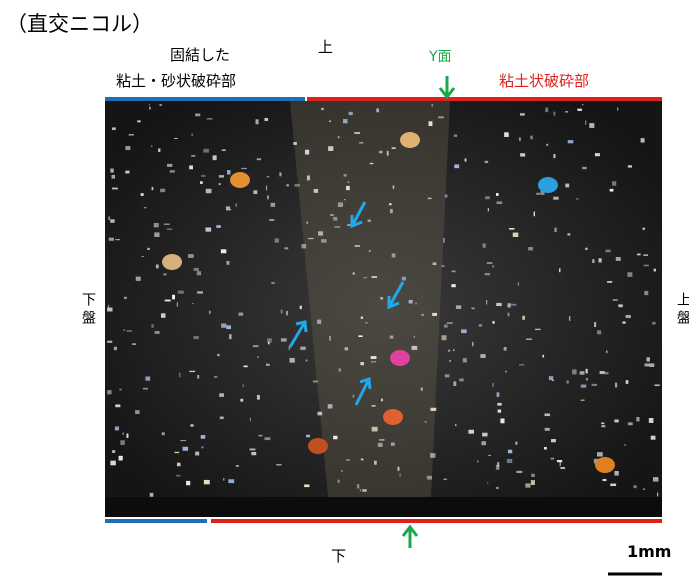 The width and height of the screenshot is (689, 576). What do you see at coordinates (79, 24) in the screenshot?
I see `title: （直交ニコル）` at bounding box center [79, 24].